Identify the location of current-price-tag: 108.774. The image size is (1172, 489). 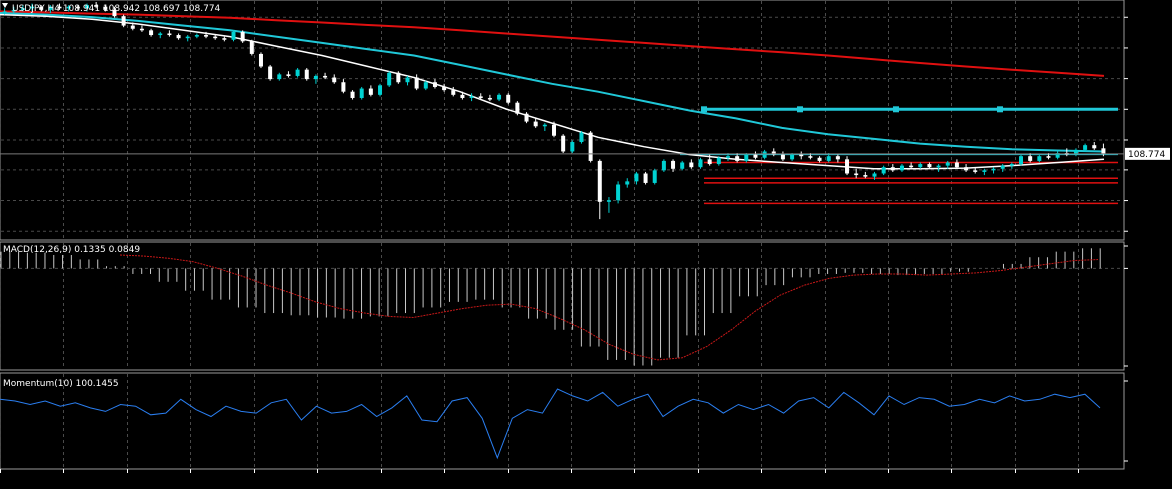
(1147, 153).